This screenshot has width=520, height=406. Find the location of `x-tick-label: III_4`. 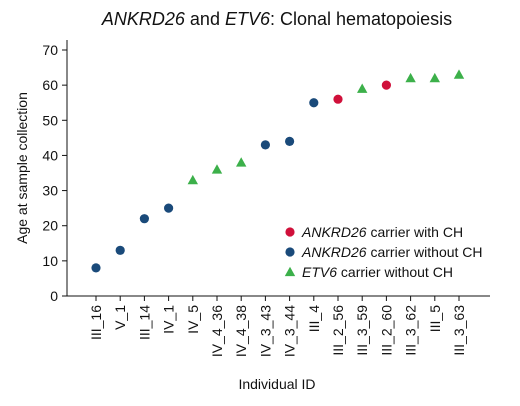

x-tick-label: III_4 is located at coordinates (314, 318).